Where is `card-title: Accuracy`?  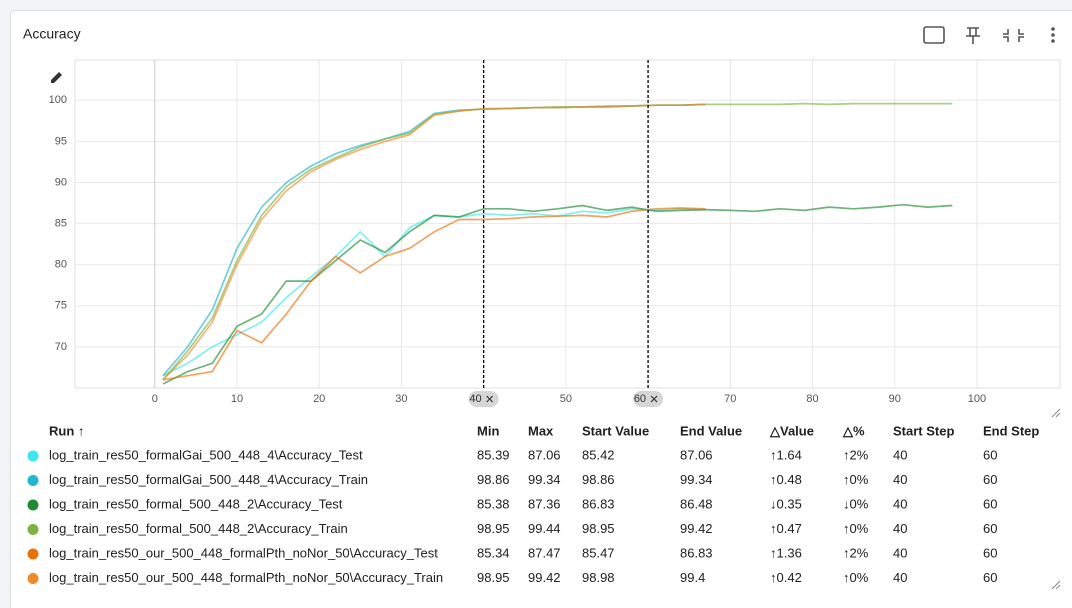
card-title: Accuracy is located at coordinates (52, 34).